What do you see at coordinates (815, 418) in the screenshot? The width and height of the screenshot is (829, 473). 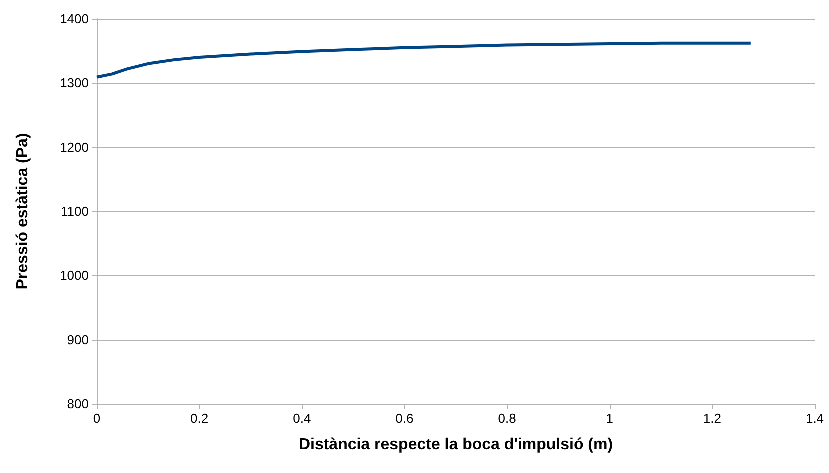 I see `x-tick-label: 1.4` at bounding box center [815, 418].